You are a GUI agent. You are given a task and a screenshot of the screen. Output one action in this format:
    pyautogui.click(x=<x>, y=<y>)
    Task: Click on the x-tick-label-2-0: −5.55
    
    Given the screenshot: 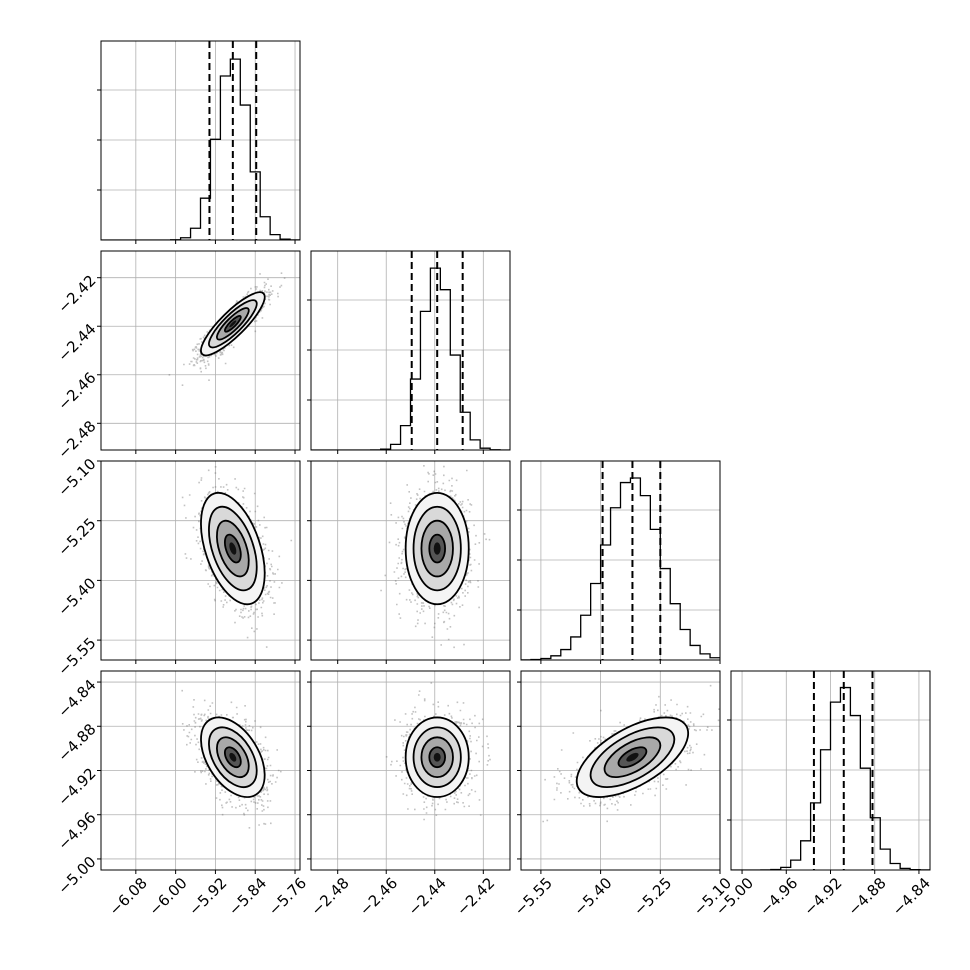 What is the action you would take?
    pyautogui.click(x=533, y=896)
    